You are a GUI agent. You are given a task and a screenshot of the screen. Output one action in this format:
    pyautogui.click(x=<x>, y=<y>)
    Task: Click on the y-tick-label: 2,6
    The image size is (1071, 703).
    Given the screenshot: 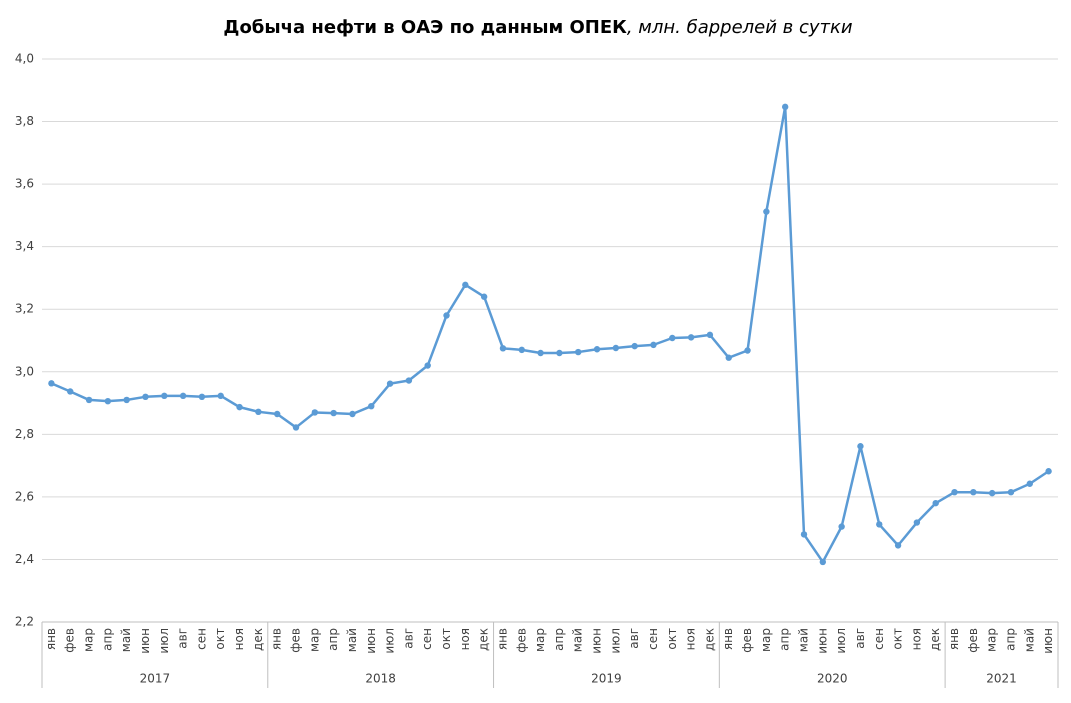 What is the action you would take?
    pyautogui.click(x=24, y=496)
    